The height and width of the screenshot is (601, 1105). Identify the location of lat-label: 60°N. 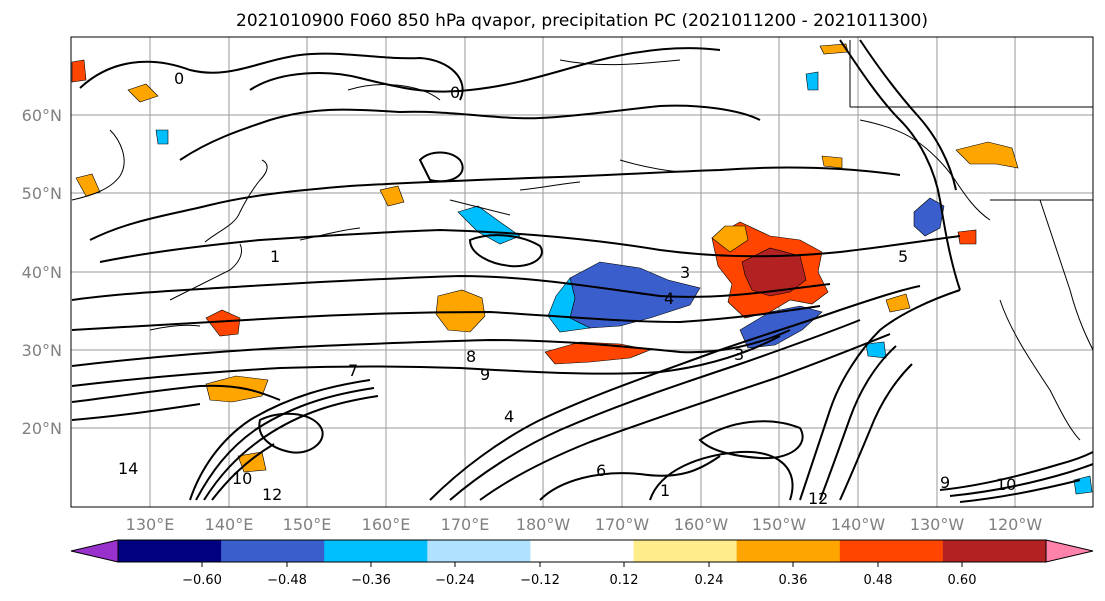
(42, 115).